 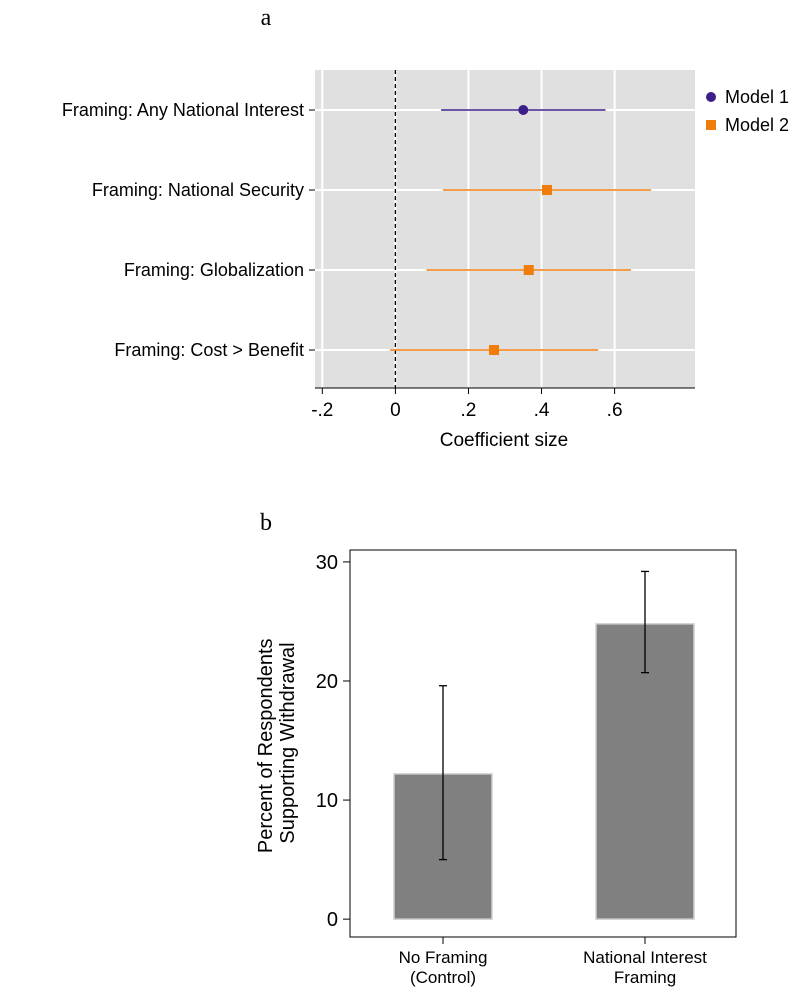 What do you see at coordinates (327, 563) in the screenshot?
I see `y-tick-label: 30` at bounding box center [327, 563].